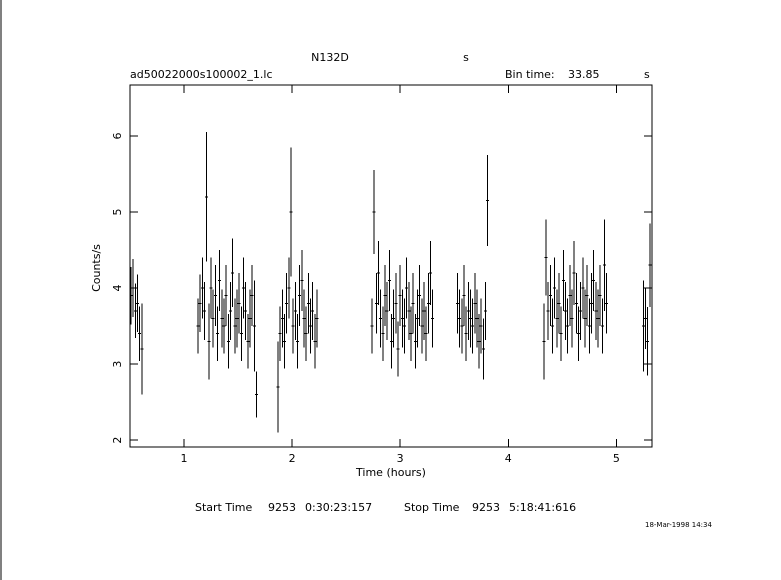 The height and width of the screenshot is (580, 781). I want to click on y-tick-label: 5, so click(117, 212).